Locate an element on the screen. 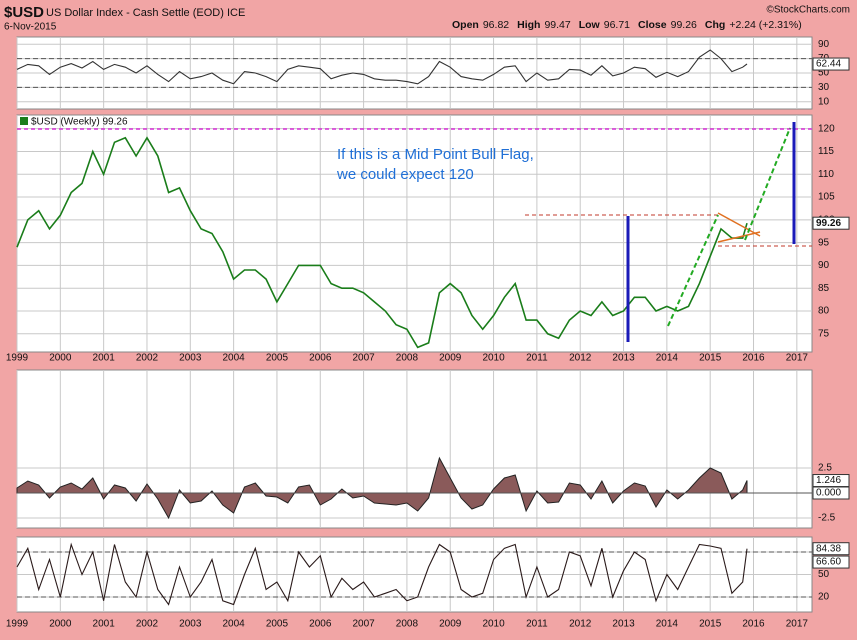 The height and width of the screenshot is (640, 857). value-marker-label: 99.26 is located at coordinates (828, 223).